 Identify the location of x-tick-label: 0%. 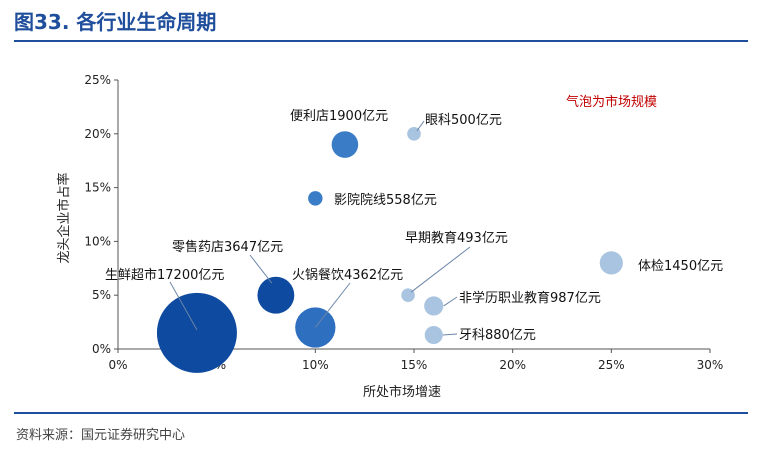
(117, 365).